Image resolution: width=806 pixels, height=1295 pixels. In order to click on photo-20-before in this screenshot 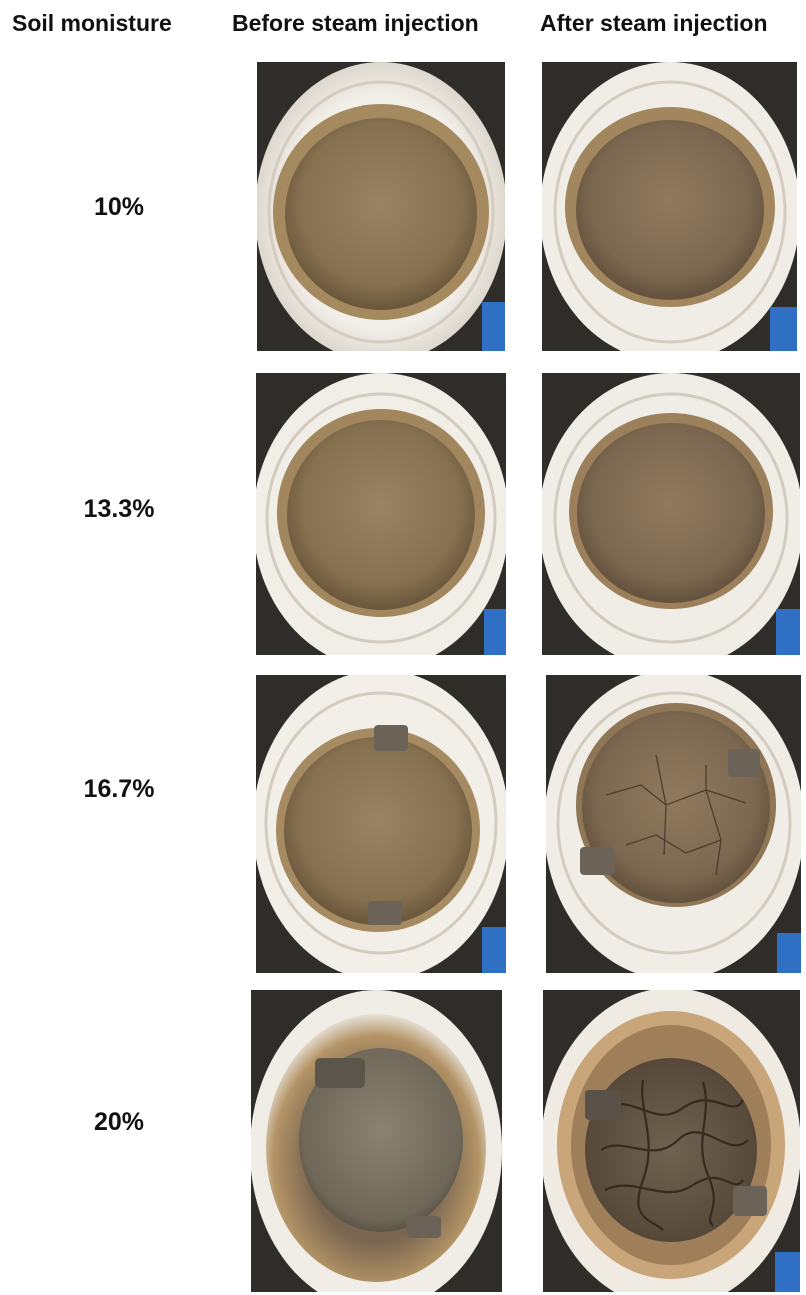, I will do `click(376, 1141)`.